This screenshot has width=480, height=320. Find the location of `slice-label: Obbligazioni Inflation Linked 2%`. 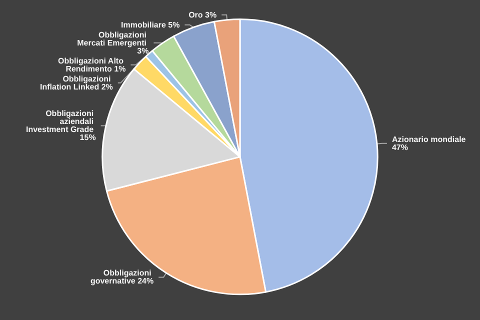

slice-label: Obbligazioni Inflation Linked 2% is located at coordinates (76, 83).